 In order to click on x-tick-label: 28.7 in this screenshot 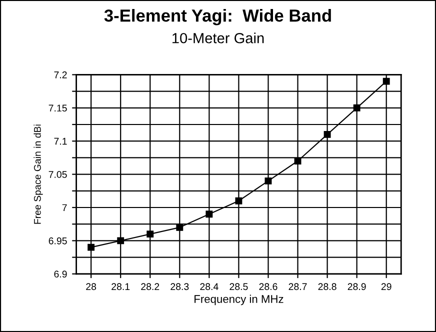, I will do `click(297, 286)`.